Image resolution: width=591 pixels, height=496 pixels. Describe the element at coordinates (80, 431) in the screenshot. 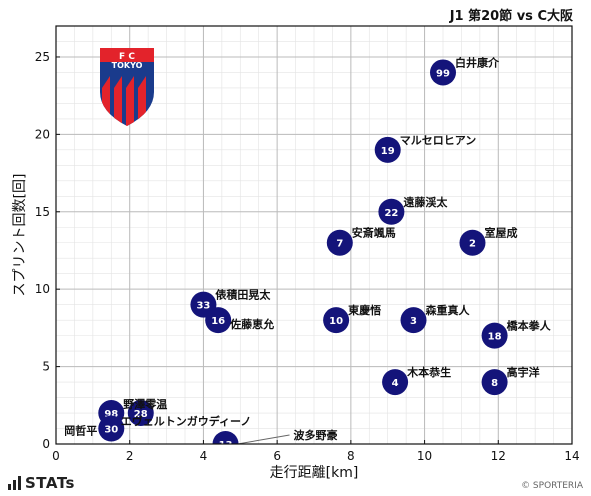

I see `data-label-30: 岡哲平` at that location.